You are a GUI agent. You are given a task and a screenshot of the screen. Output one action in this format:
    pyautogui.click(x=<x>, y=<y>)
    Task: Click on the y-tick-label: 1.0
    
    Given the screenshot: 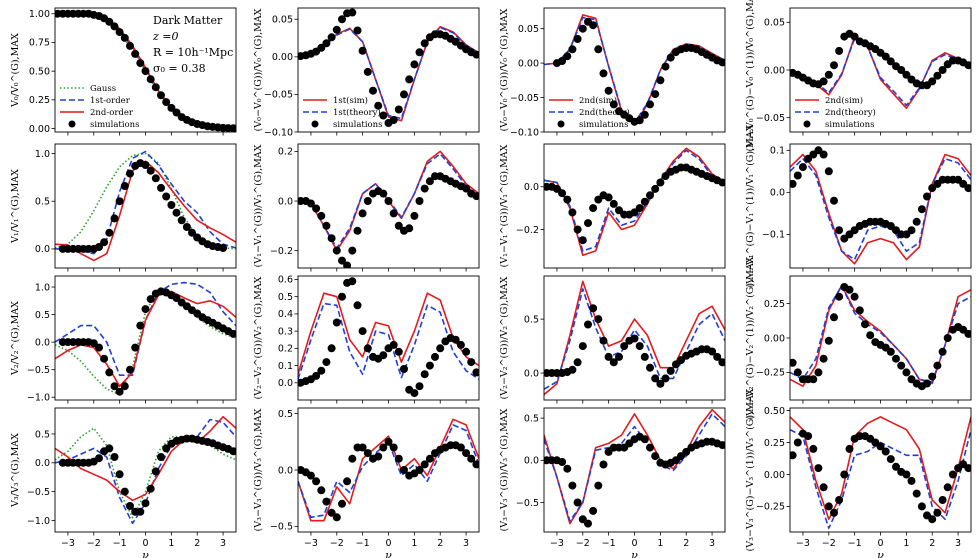 What is the action you would take?
    pyautogui.click(x=42, y=287)
    